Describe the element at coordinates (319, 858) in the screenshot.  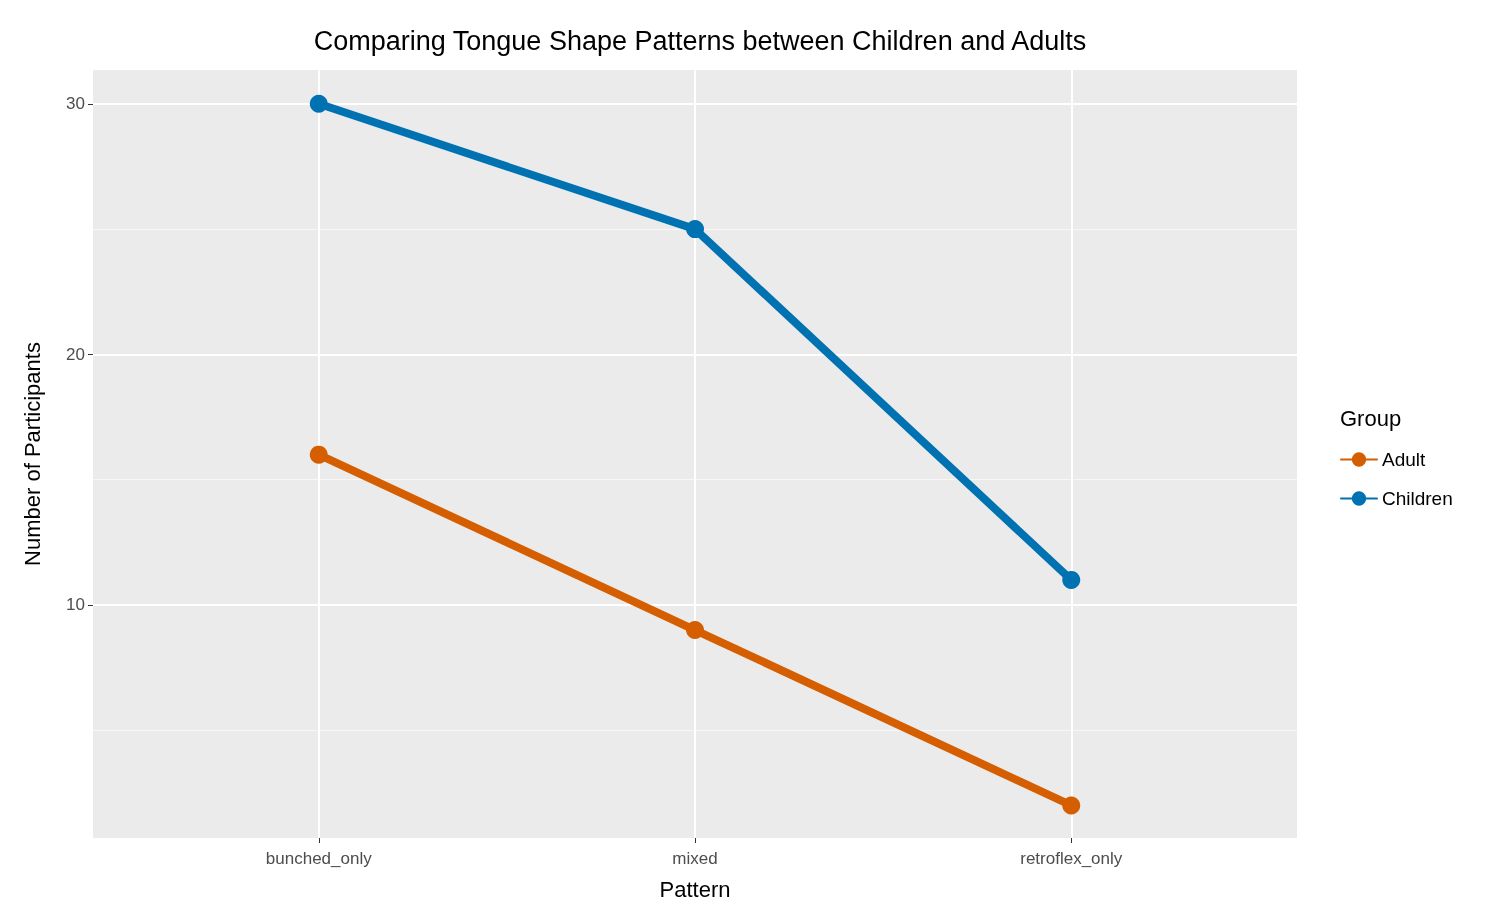
I see `x-tick-label: bunched_only` at that location.